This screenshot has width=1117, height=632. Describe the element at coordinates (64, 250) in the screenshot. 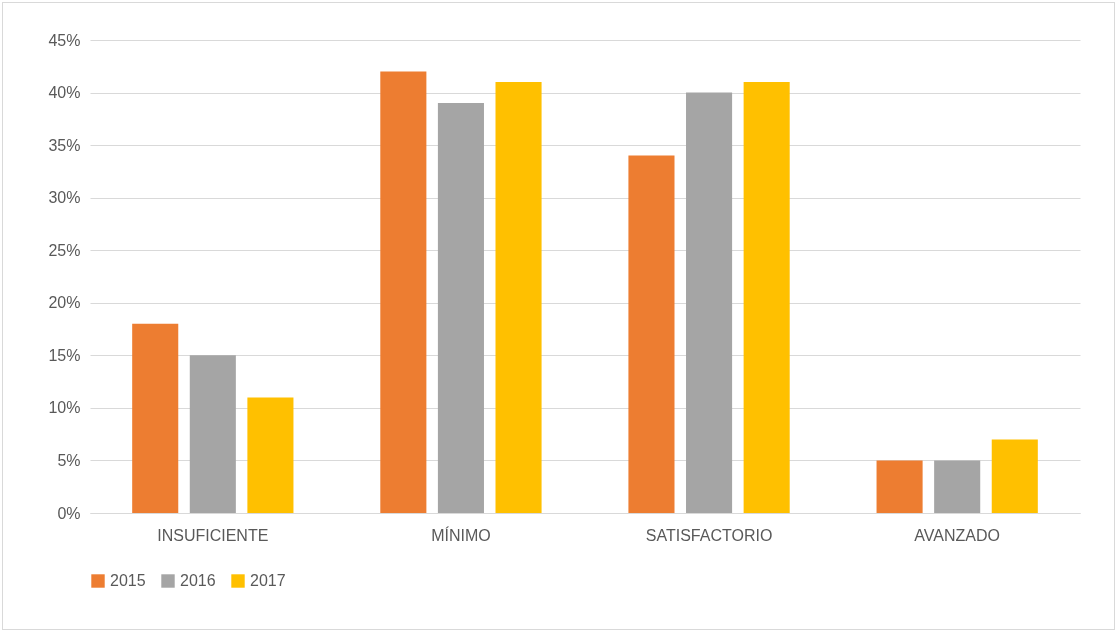

I see `y-tick-label: 25%` at that location.